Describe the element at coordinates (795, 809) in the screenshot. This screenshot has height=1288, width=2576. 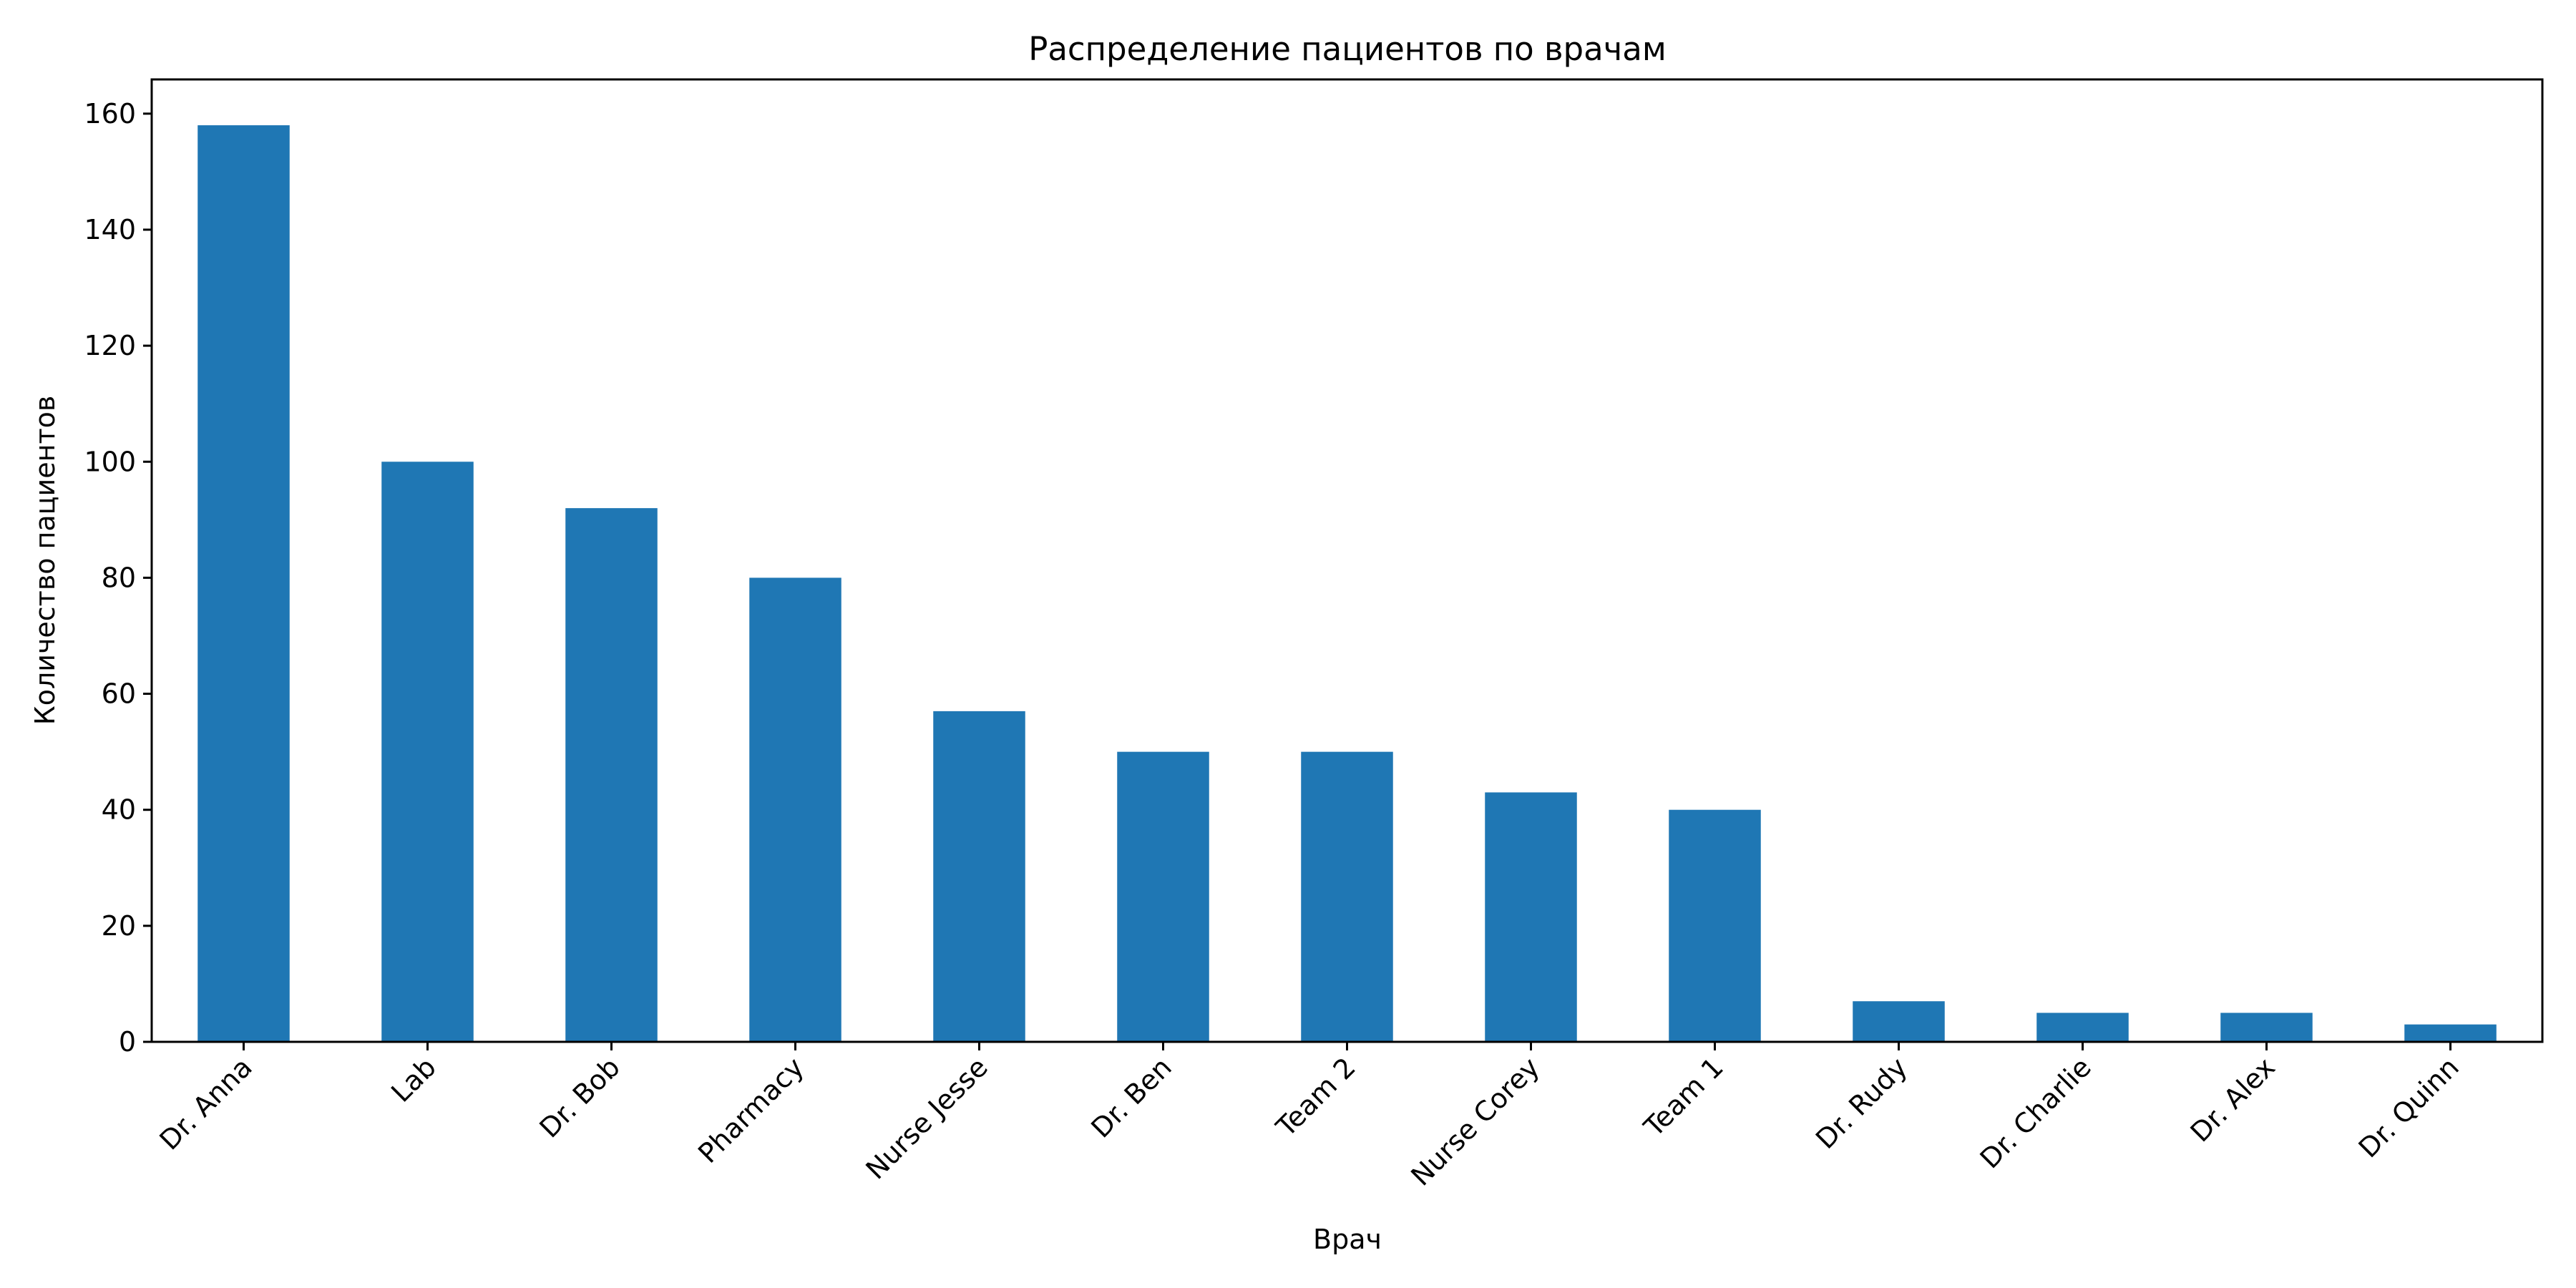
I see `bar-pharmacy` at that location.